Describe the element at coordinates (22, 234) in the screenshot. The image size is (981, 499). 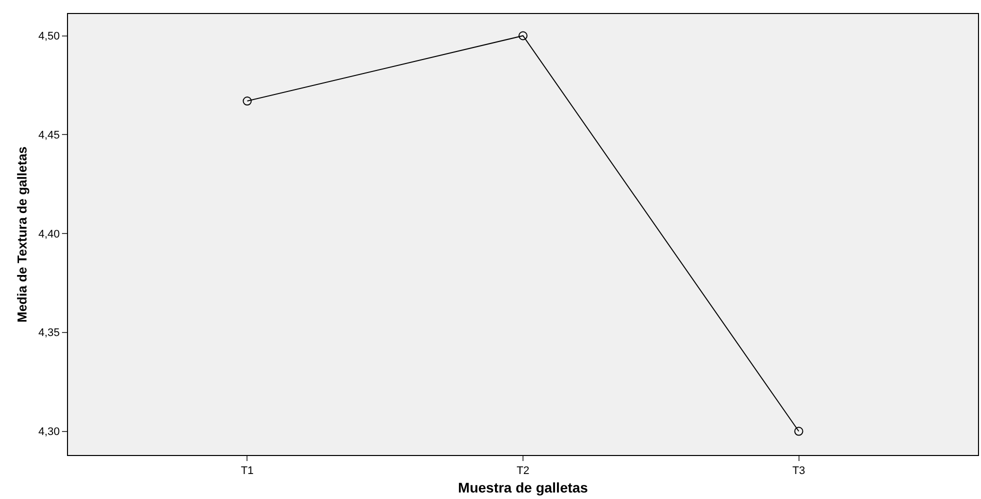
I see `y-axis-title: Media de Textura de galletas` at that location.